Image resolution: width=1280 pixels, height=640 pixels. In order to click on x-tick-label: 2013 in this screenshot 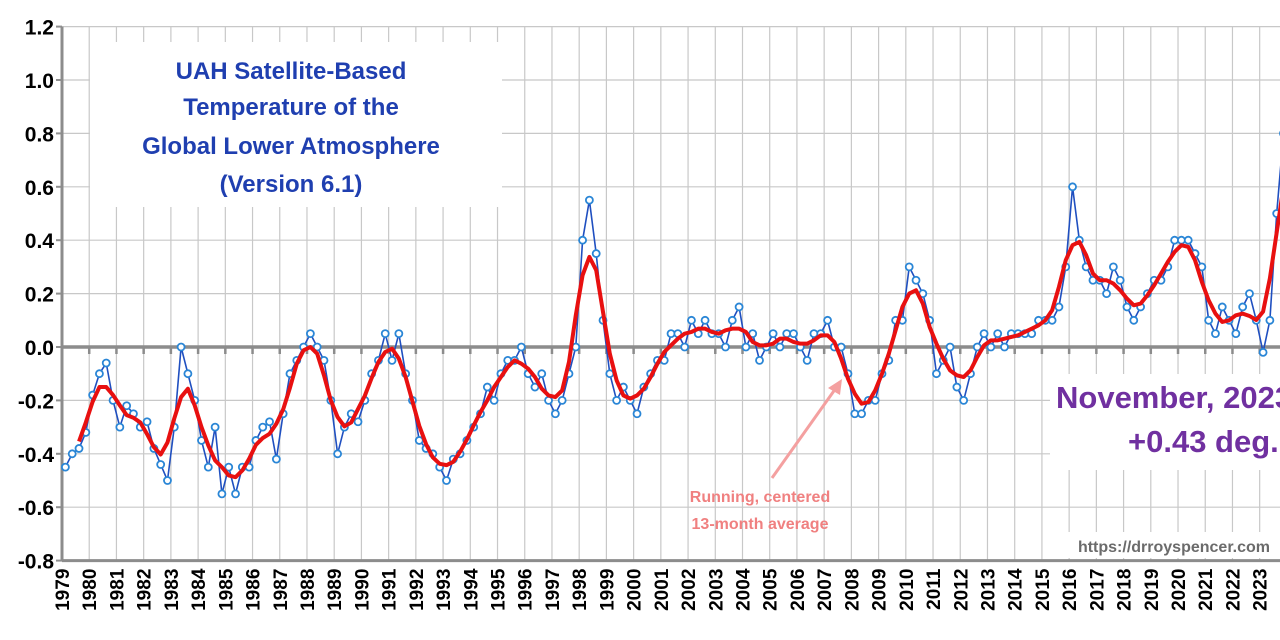, I will do `click(988, 590)`.